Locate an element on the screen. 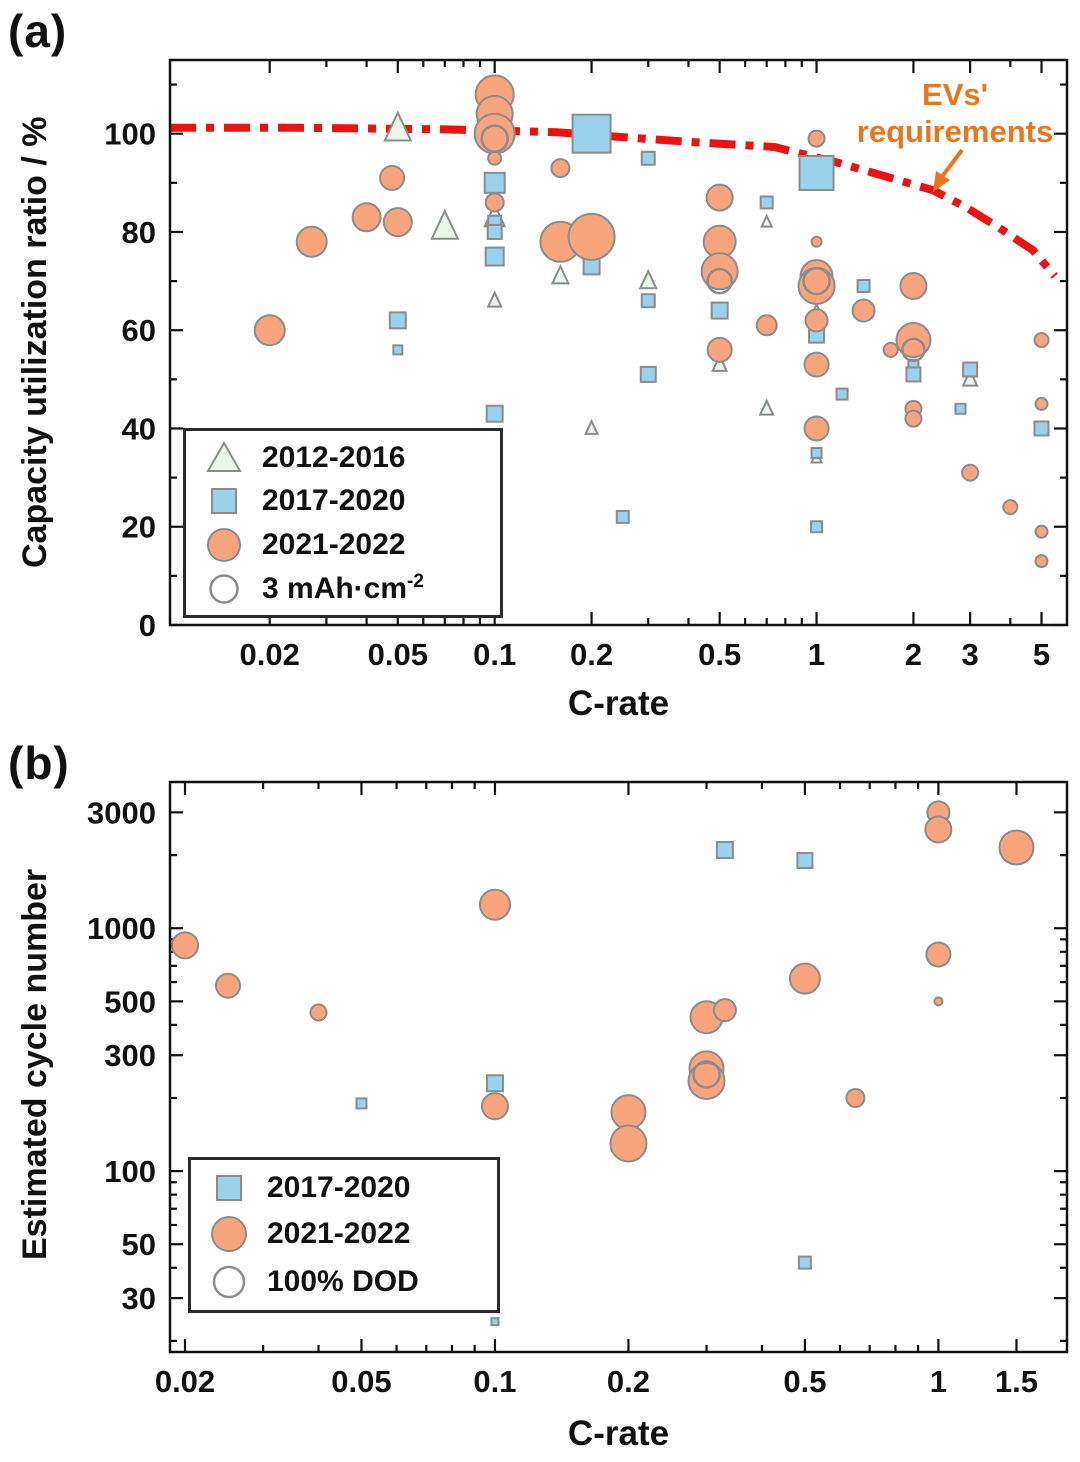 This screenshot has width=1080, height=1462. panel-b-tag: (b) is located at coordinates (39, 763).